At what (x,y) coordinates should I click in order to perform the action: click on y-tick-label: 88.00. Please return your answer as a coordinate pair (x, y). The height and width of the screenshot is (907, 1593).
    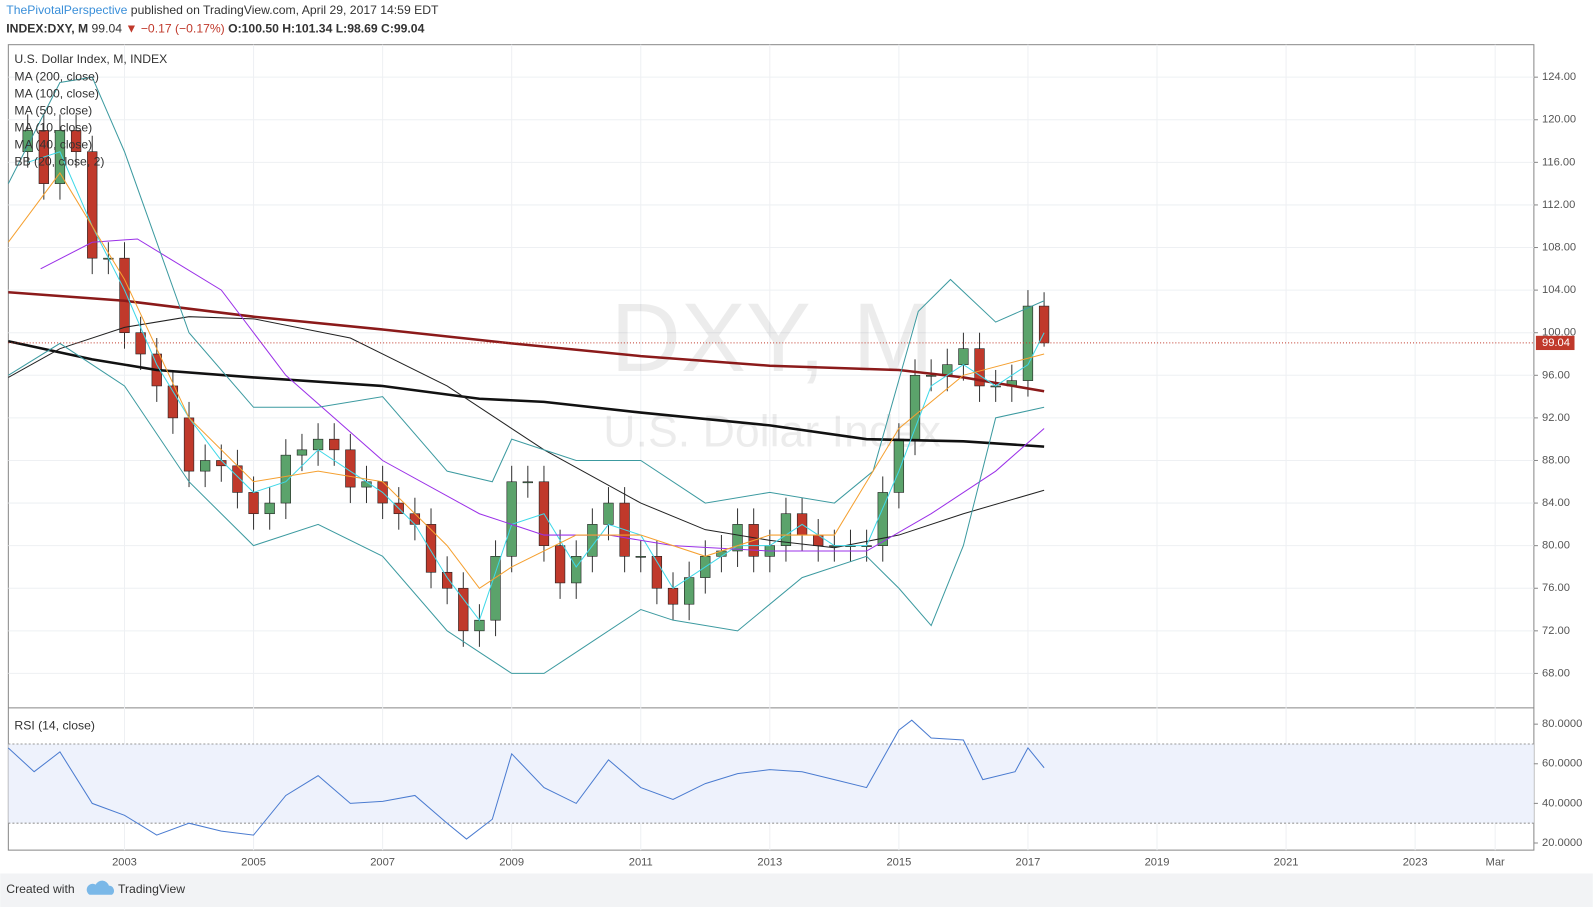
    Looking at the image, I should click on (1556, 460).